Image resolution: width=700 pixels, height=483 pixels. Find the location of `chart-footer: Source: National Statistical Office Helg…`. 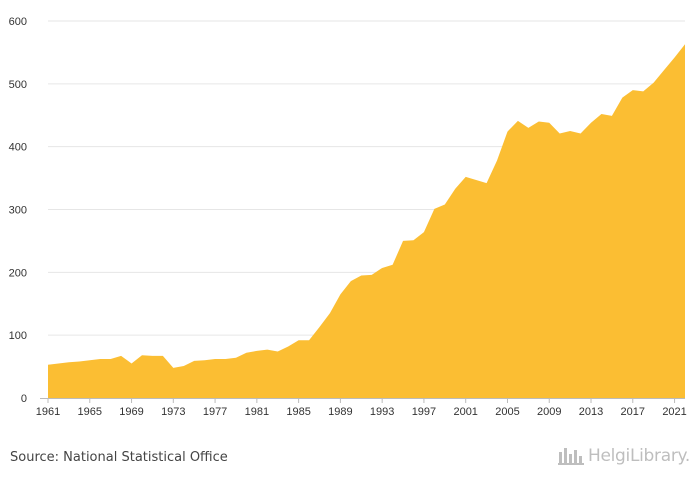

chart-footer: Source: National Statistical Office Helg… is located at coordinates (350, 461).